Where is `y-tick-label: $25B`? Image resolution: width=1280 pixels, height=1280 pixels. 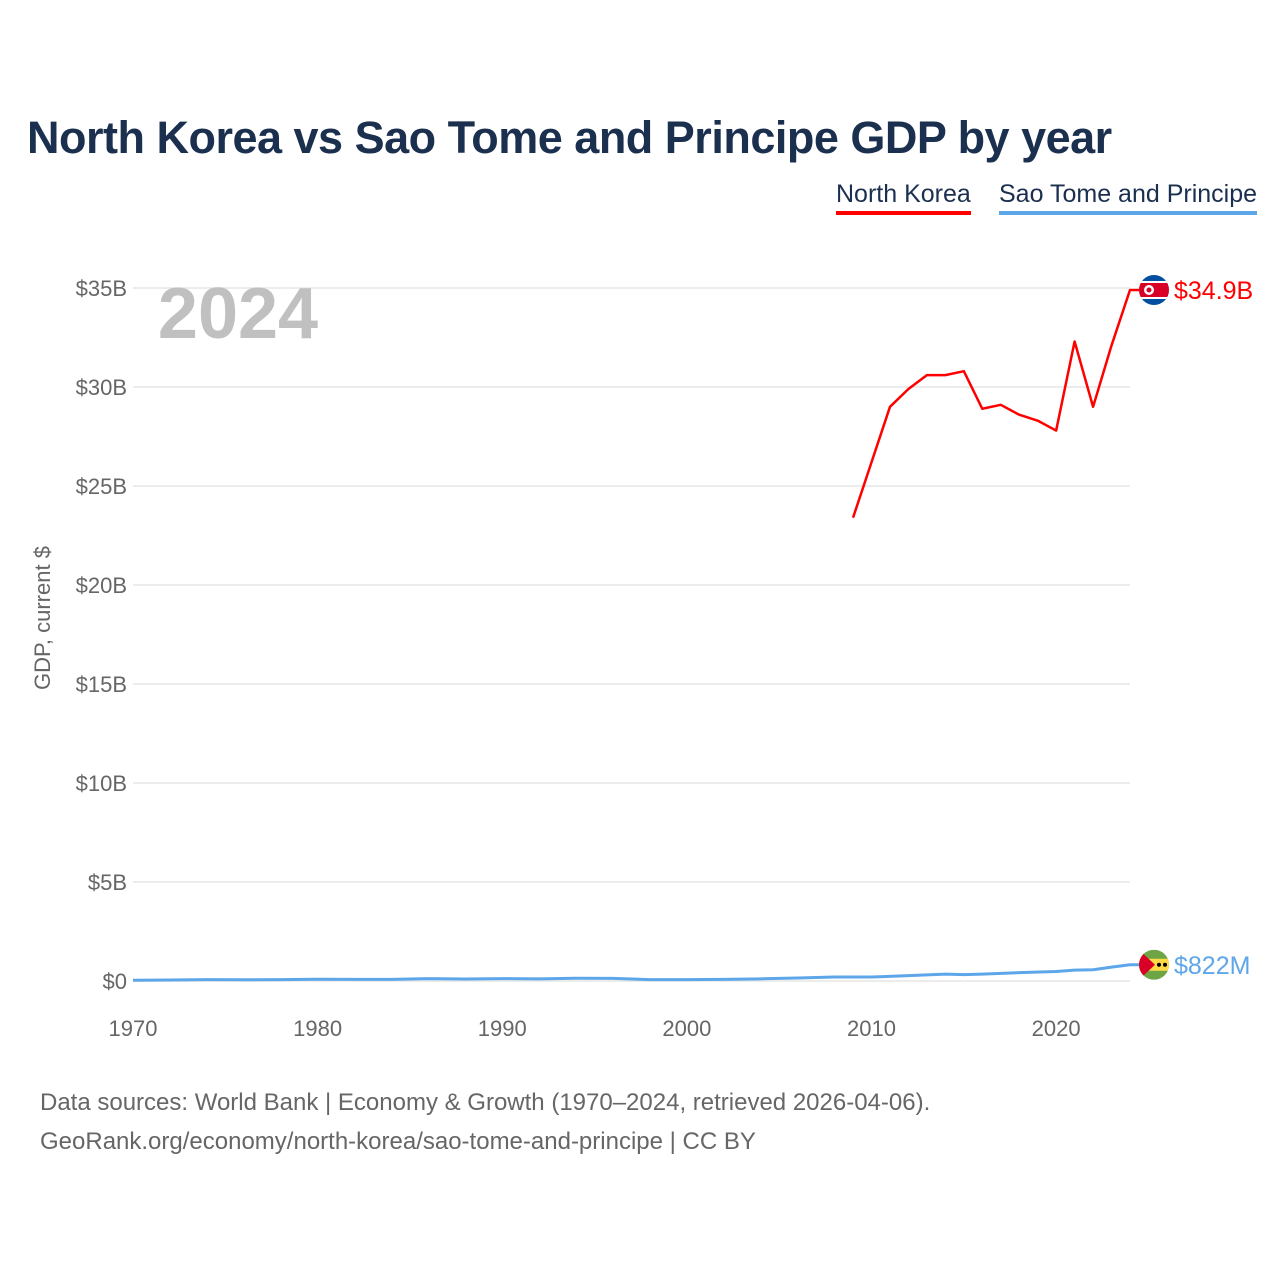 y-tick-label: $25B is located at coordinates (101, 486).